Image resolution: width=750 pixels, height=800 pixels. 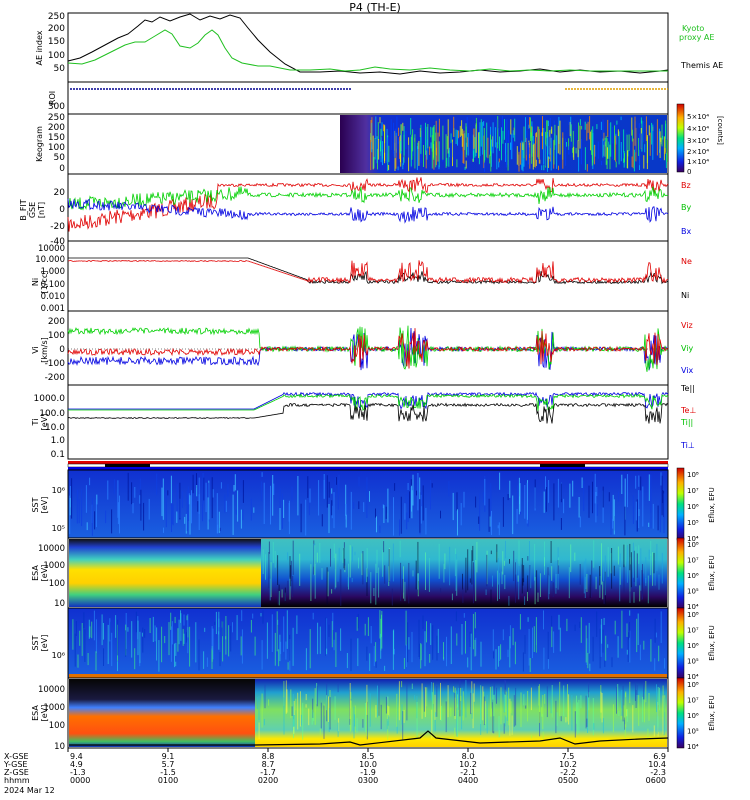 What do you see at coordinates (53, 272) in the screenshot?
I see `ni-tick: 1.000` at bounding box center [53, 272].